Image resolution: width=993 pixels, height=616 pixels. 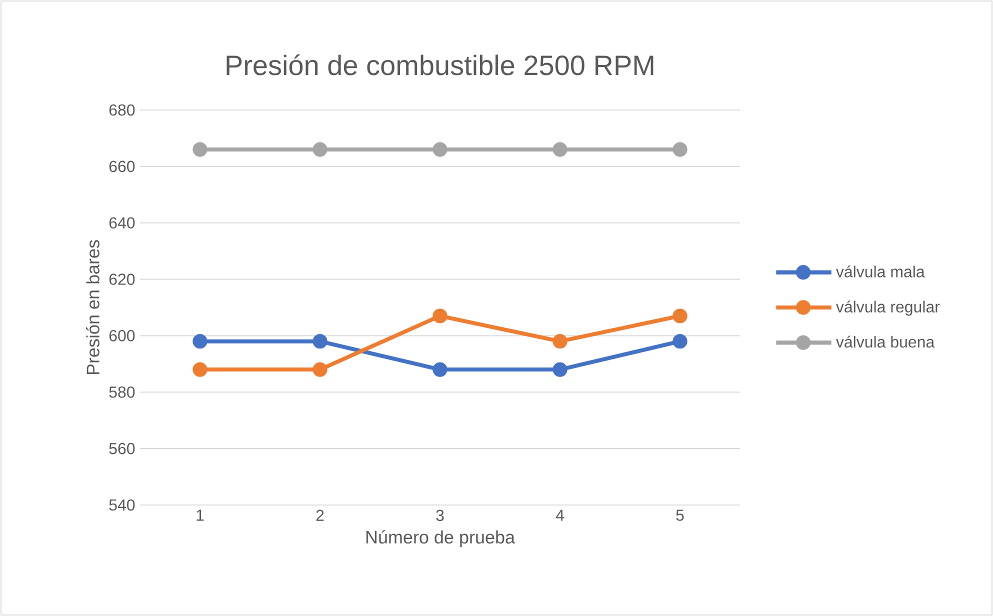 I want to click on chart-title: Presión de combustible 2500 RPM, so click(x=440, y=65).